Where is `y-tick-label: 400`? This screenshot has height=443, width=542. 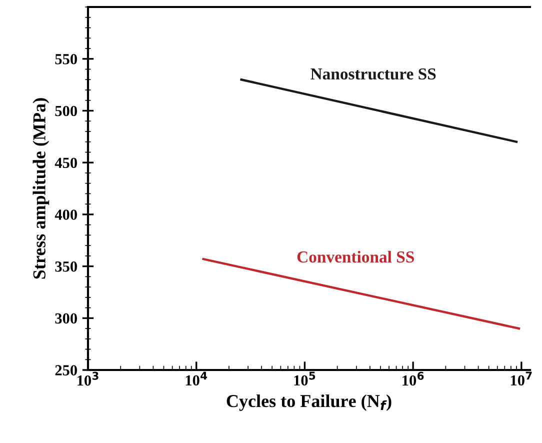 y-tick-label: 400 is located at coordinates (65, 215).